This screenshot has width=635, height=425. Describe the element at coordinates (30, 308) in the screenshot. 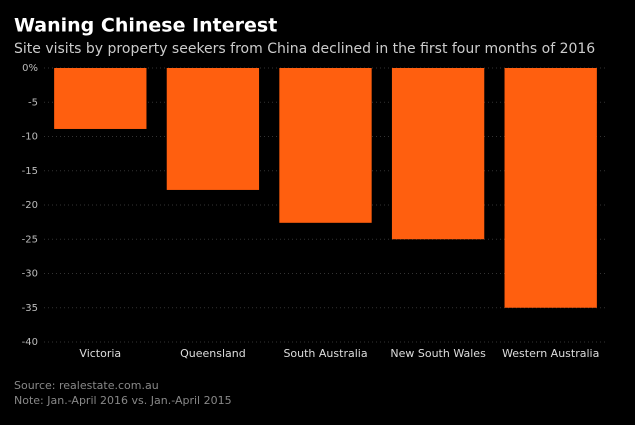

I see `y-tick-label: -35` at that location.